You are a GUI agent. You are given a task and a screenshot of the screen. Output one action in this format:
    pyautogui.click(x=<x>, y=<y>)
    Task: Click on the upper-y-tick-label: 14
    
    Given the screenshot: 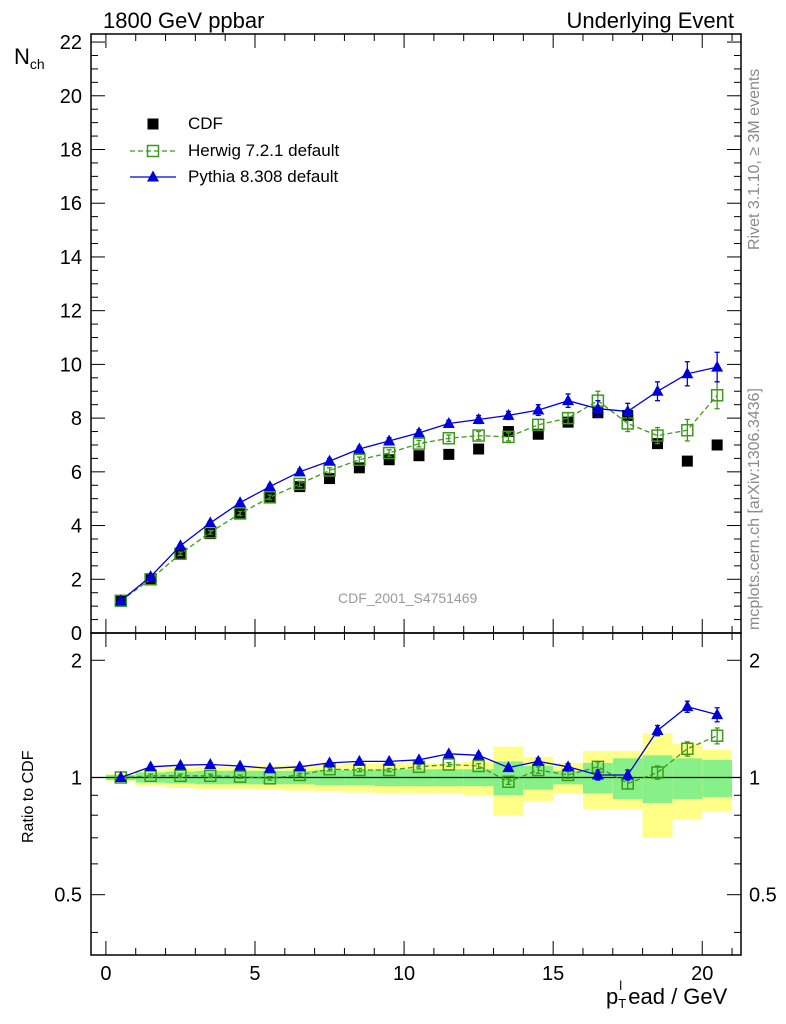 What is the action you would take?
    pyautogui.click(x=71, y=258)
    